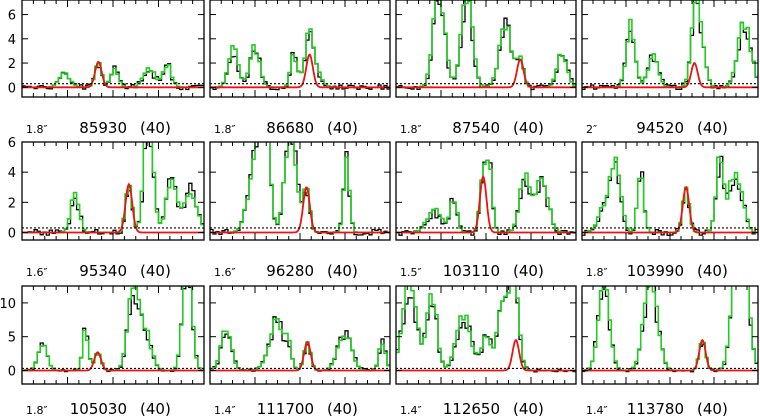  Describe the element at coordinates (98, 409) in the screenshot. I see `frequency-label: 105030` at that location.